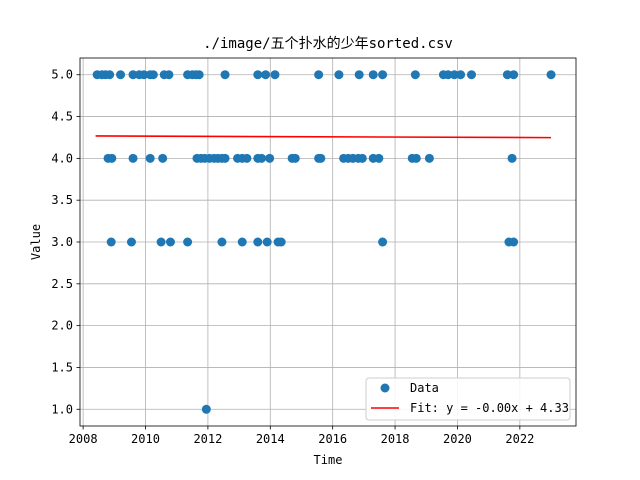  What do you see at coordinates (328, 44) in the screenshot?
I see `chart-title: ./image/五个扑水的少年sorted.csv` at bounding box center [328, 44].